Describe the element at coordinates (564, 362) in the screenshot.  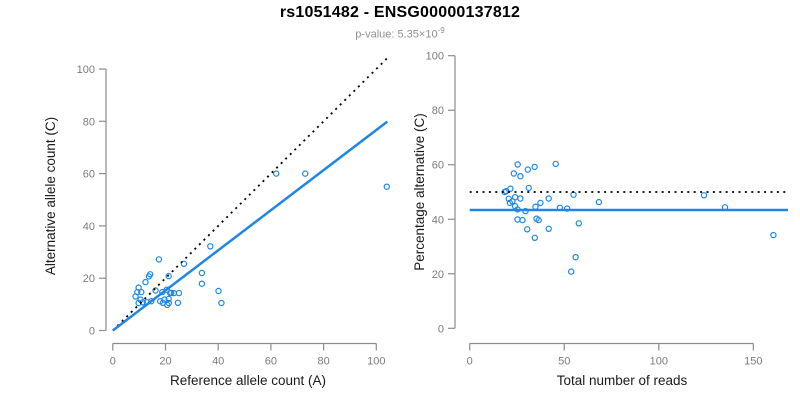
I see `x-tick-label: 50` at that location.